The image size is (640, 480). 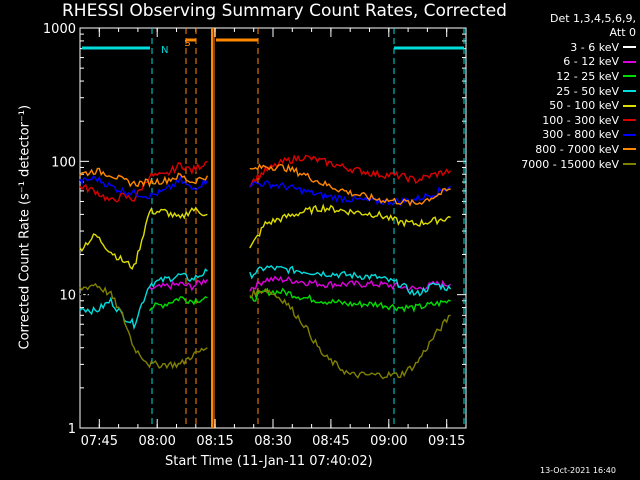 I want to click on legend-item: 50 - 100 keV, so click(x=559, y=105).